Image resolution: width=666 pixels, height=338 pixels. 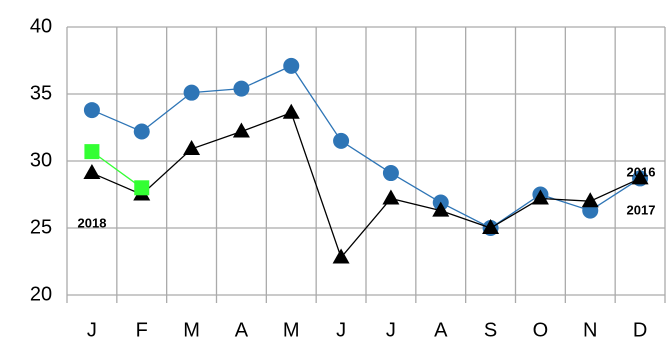 What do you see at coordinates (490, 328) in the screenshot?
I see `x-tick-label: S` at bounding box center [490, 328].